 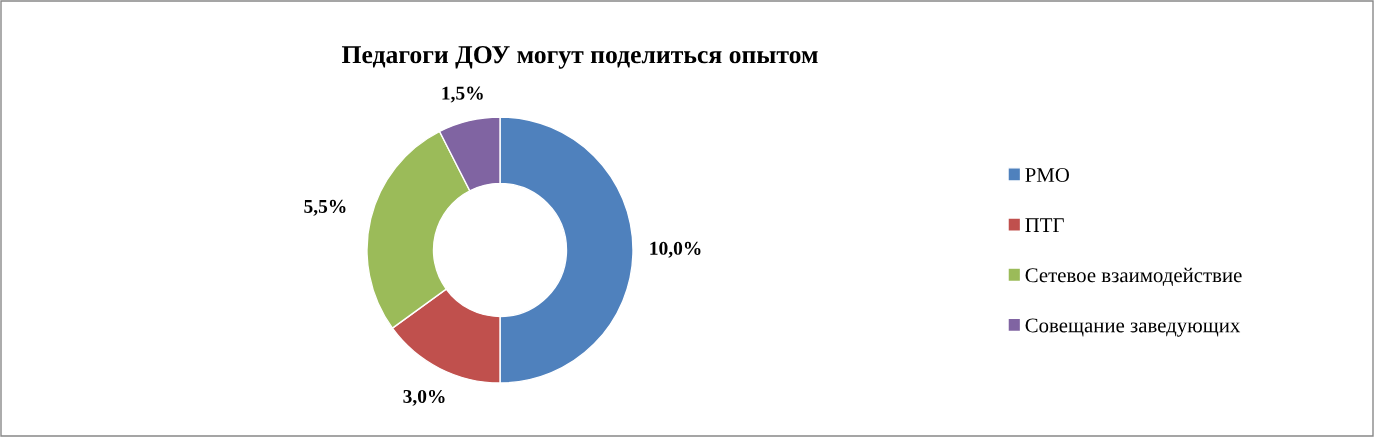 What do you see at coordinates (325, 207) in the screenshot?
I see `data-label: 5,5%` at bounding box center [325, 207].